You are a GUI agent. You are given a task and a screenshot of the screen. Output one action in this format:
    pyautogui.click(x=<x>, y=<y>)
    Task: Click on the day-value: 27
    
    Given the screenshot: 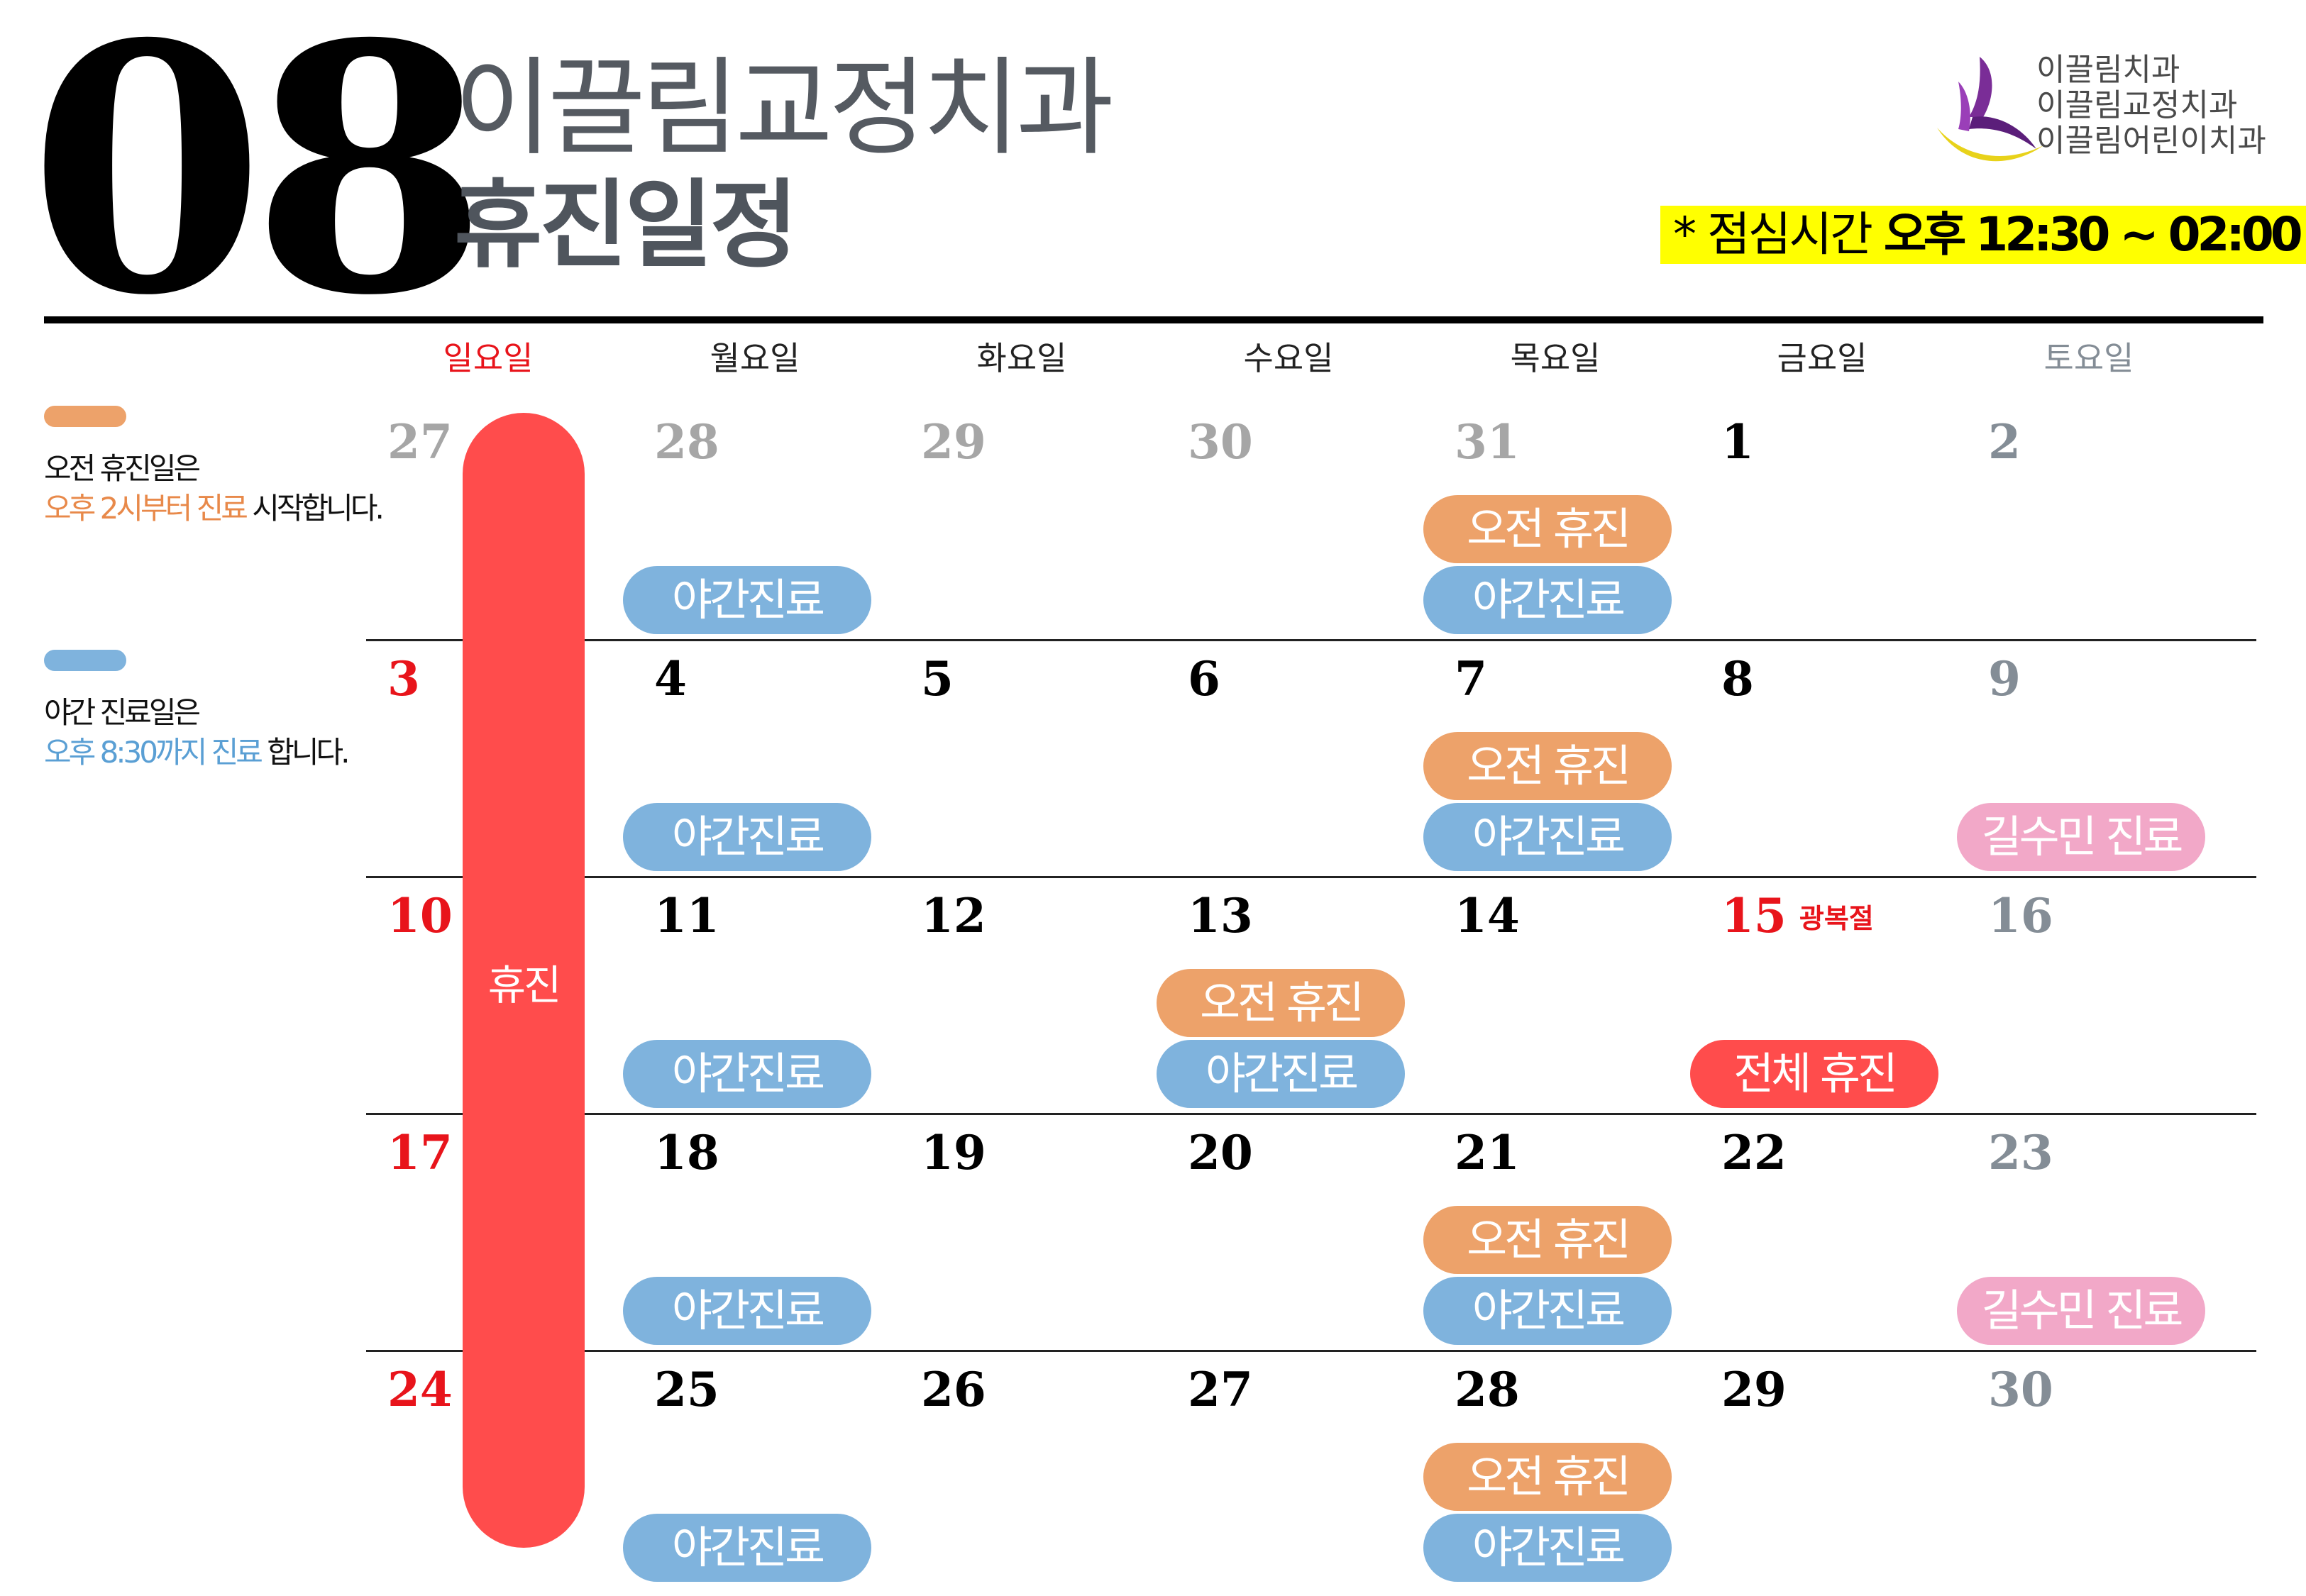 What is the action you would take?
    pyautogui.click(x=1220, y=1389)
    